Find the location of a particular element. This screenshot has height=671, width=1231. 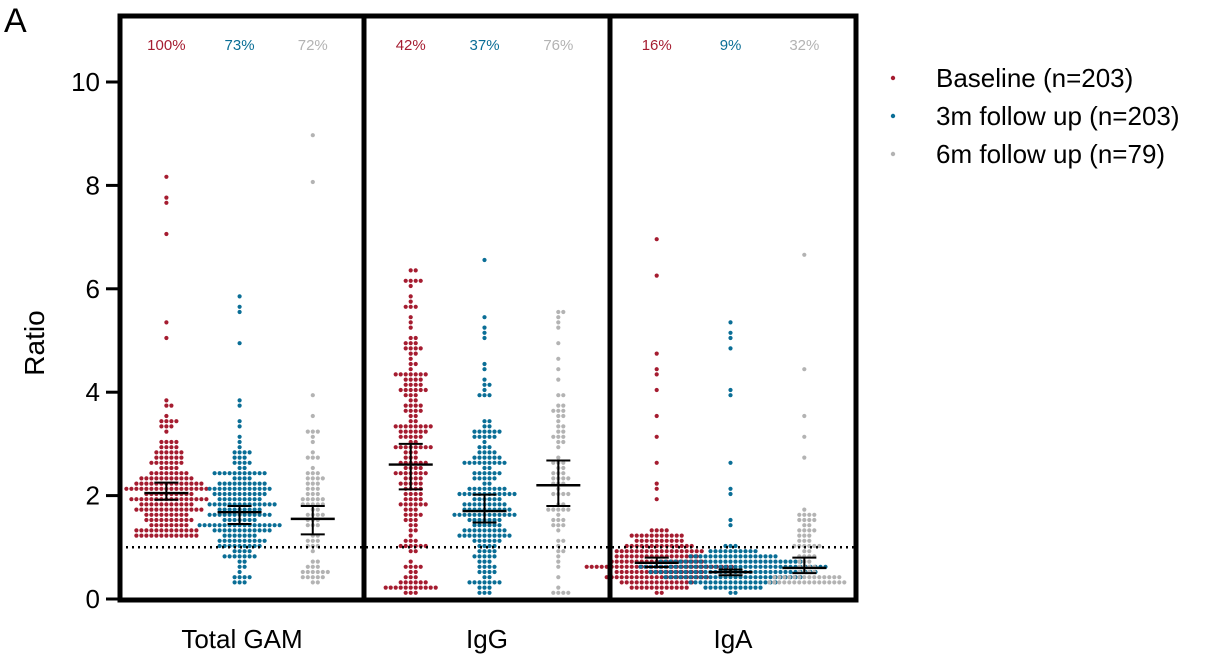

percent-label: 32% is located at coordinates (804, 45).